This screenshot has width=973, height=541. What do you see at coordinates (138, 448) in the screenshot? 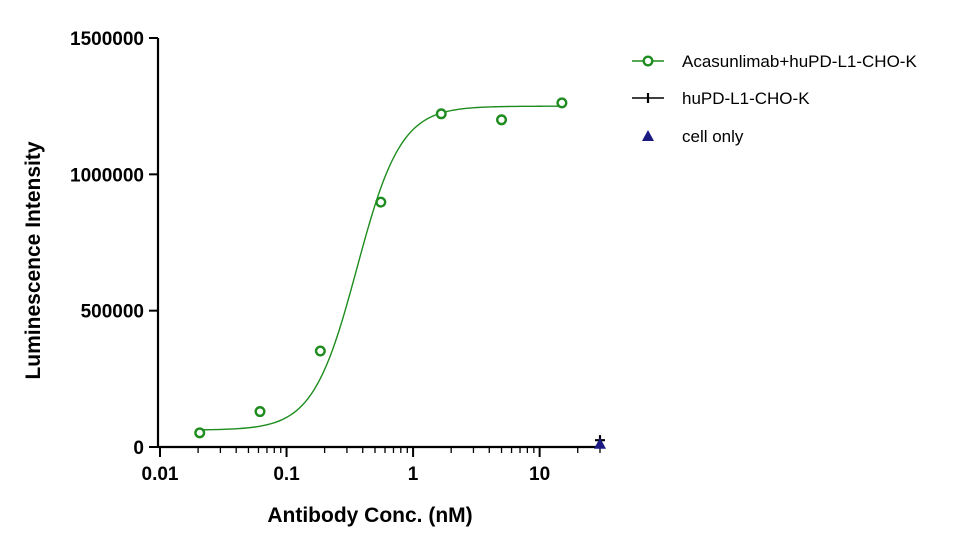
I see `y-tick-label: 0` at bounding box center [138, 448].